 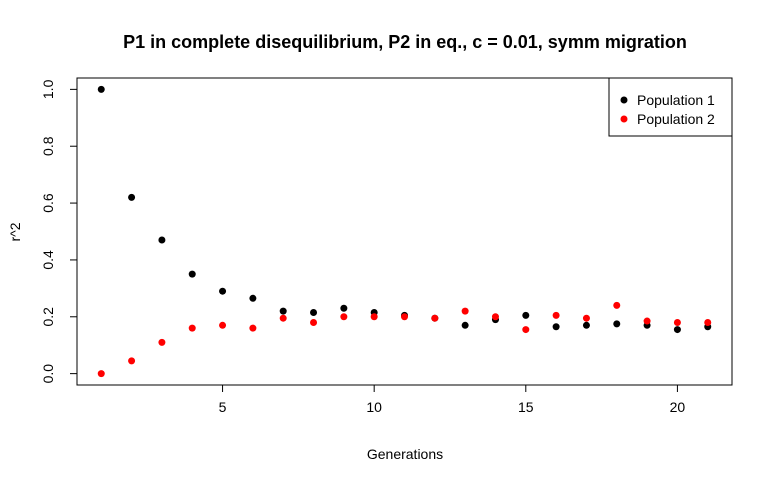 What do you see at coordinates (405, 454) in the screenshot?
I see `x-axis-label: Generations` at bounding box center [405, 454].